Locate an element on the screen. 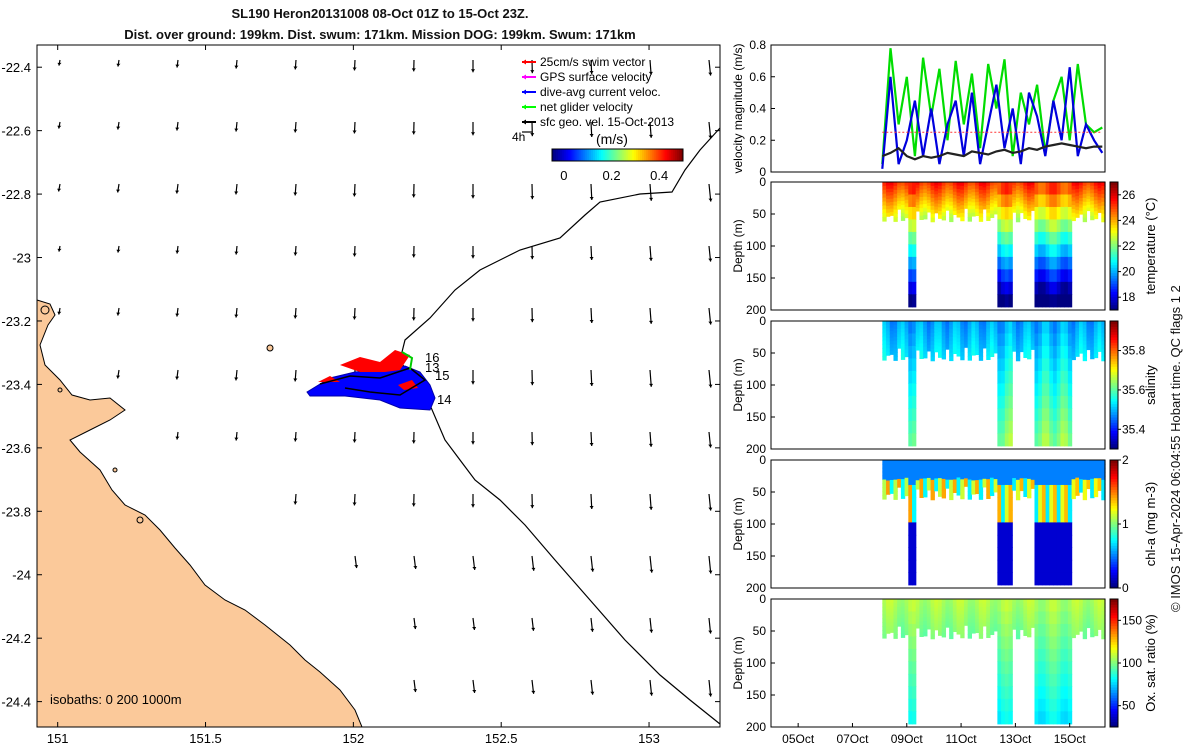  lat-tick-label: -24.2 is located at coordinates (16, 638).